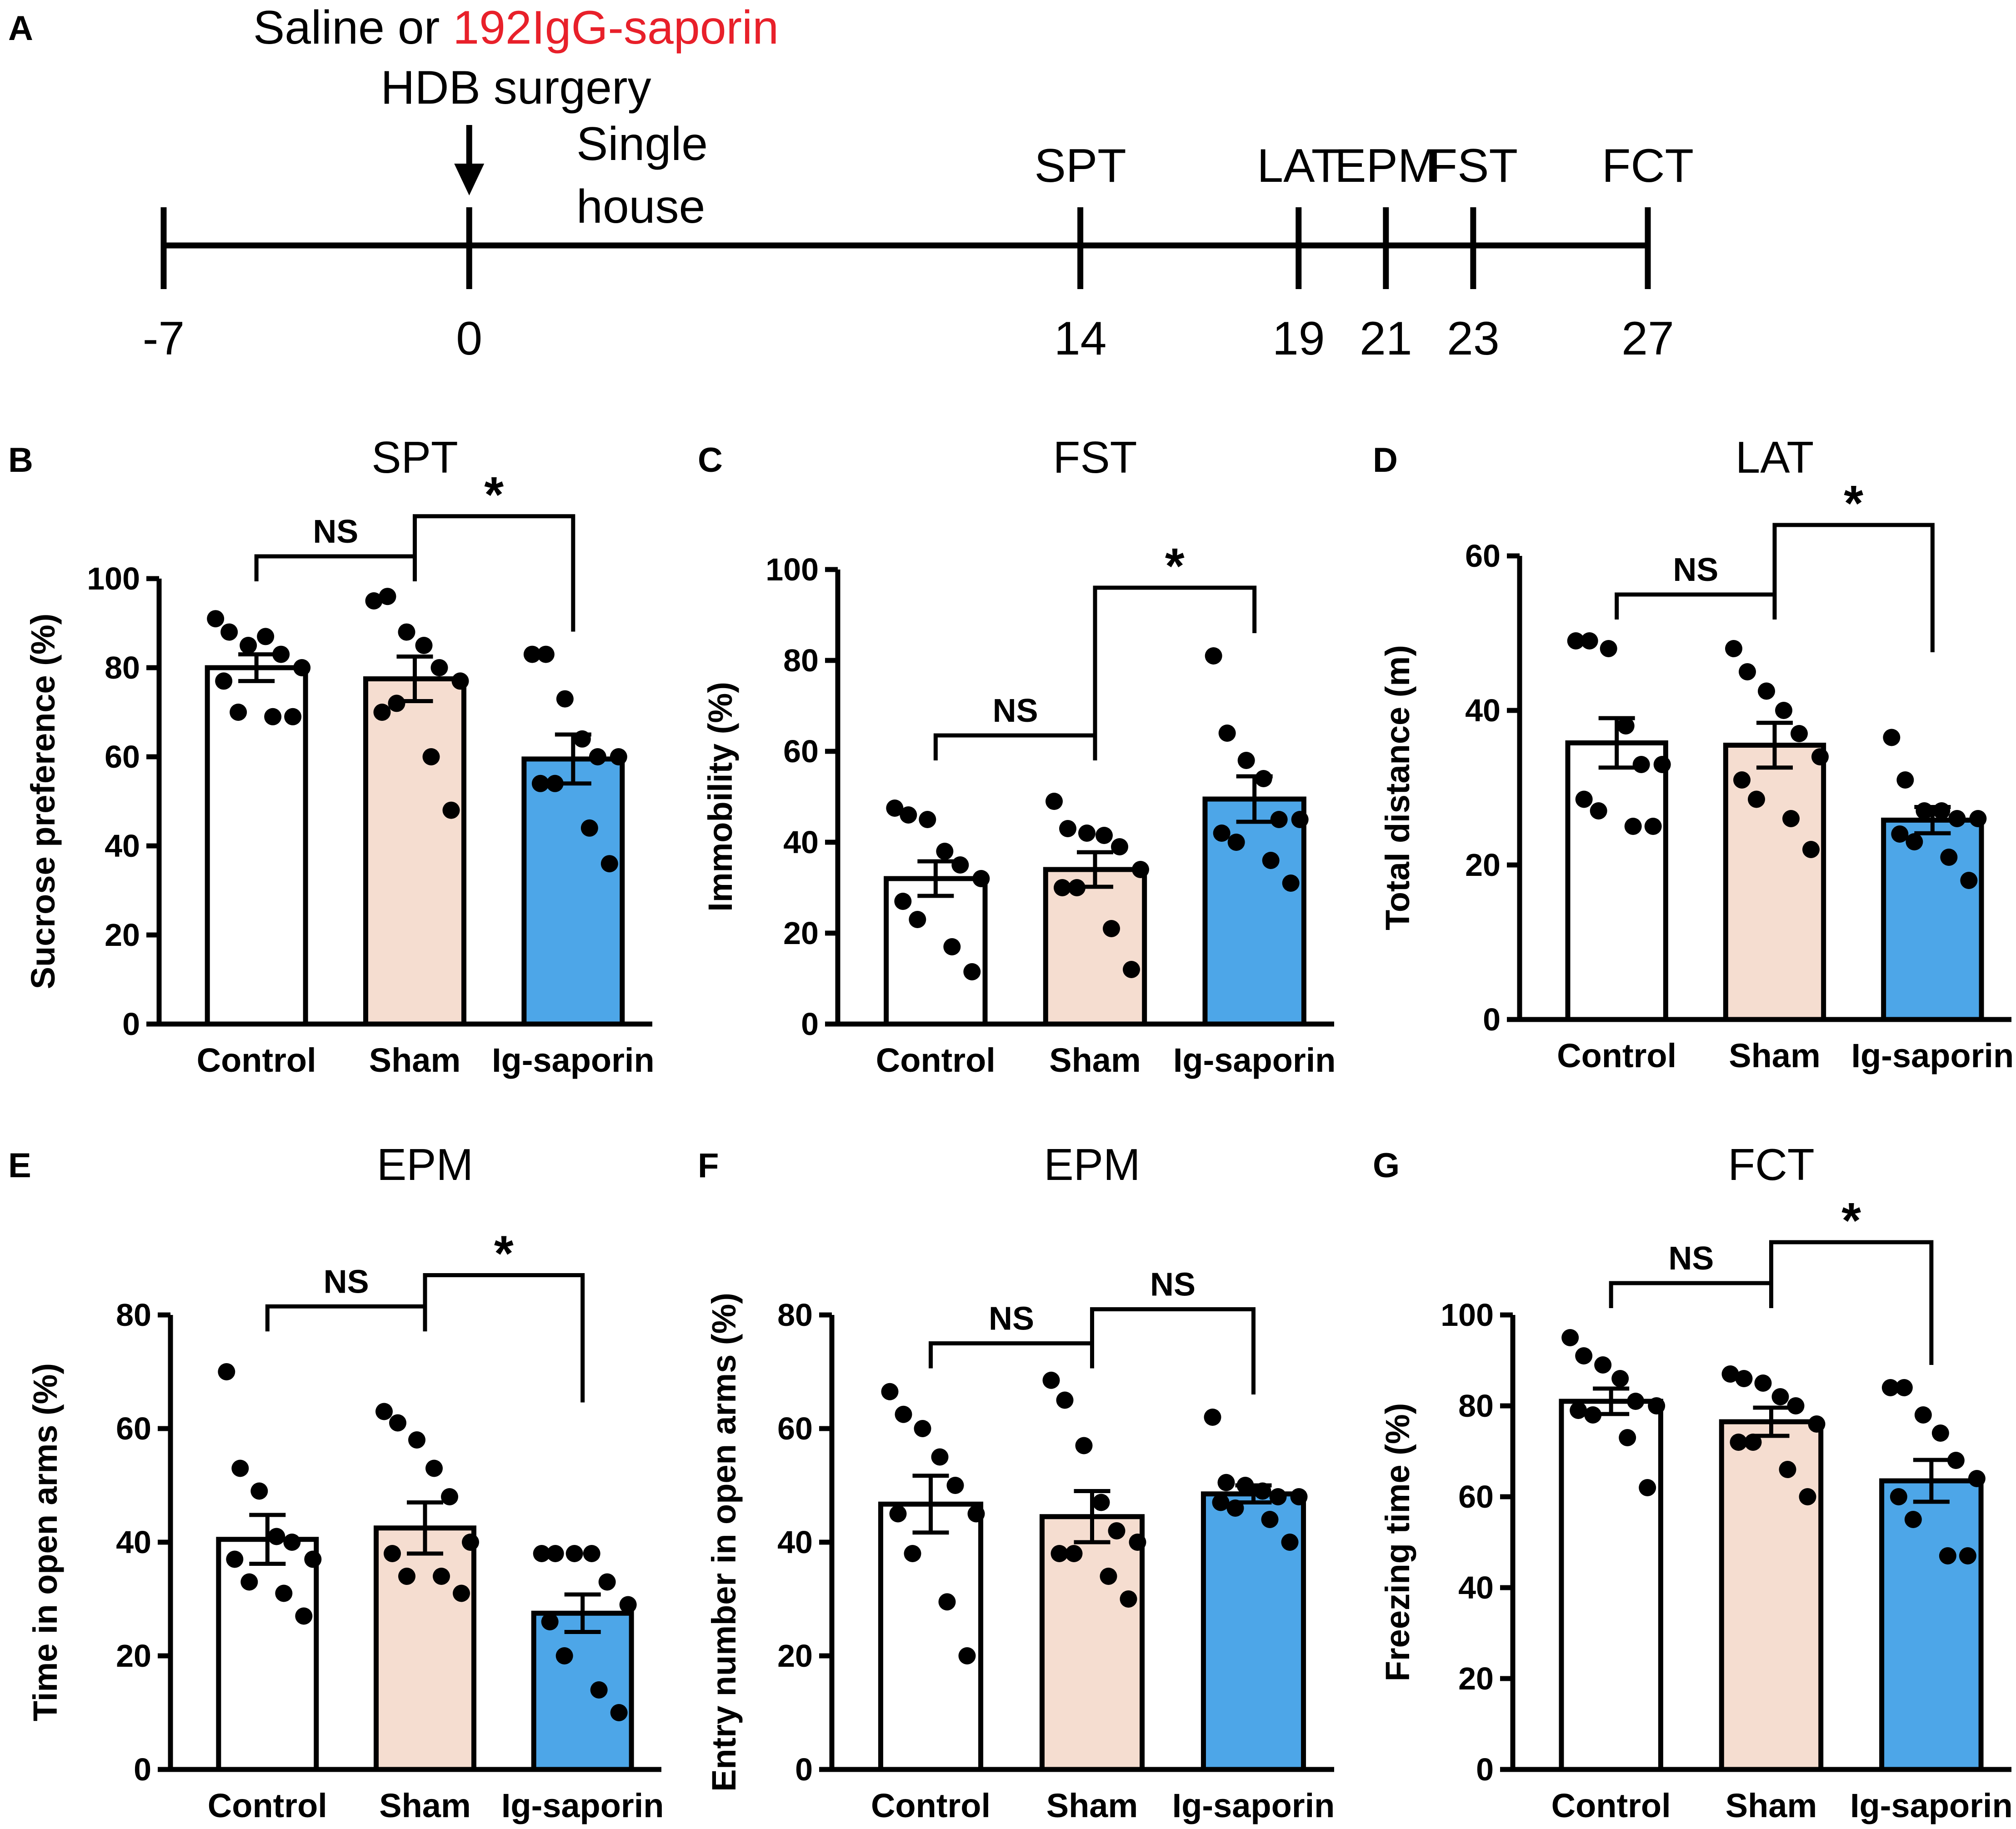  I want to click on timeline-day-label: 21, so click(1386, 338).